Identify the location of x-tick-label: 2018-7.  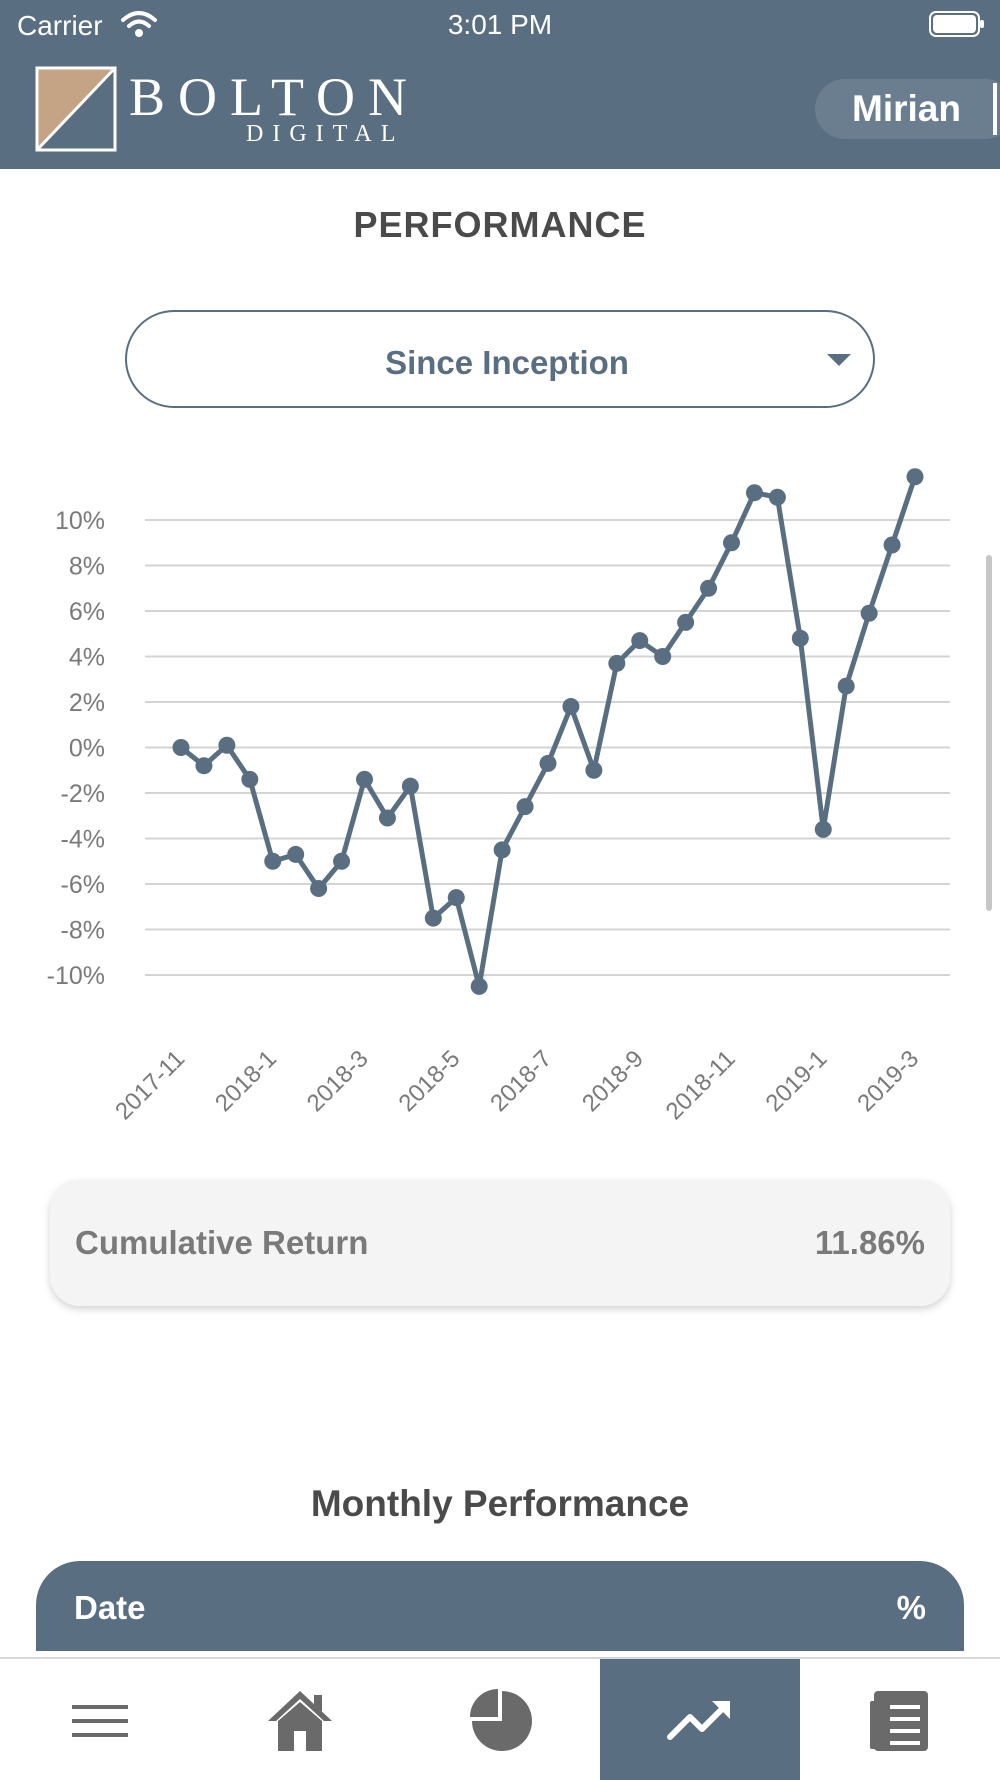
(521, 1081).